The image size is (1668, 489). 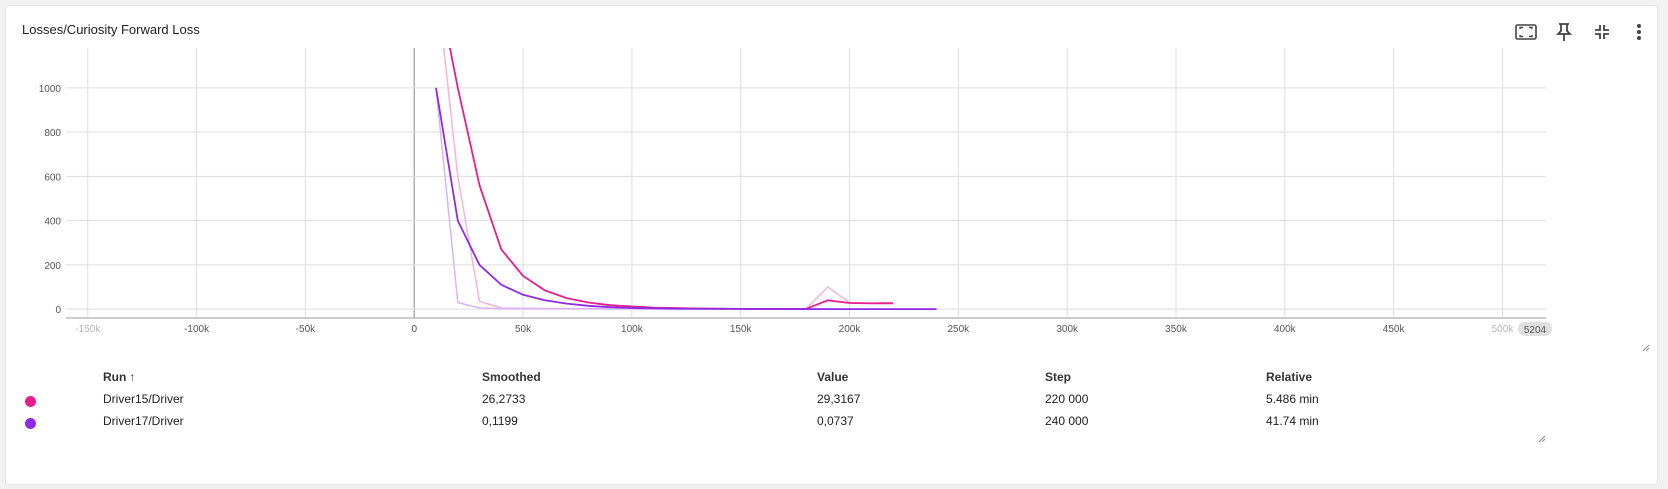 I want to click on smoothed-value: 0,1199, so click(x=500, y=421).